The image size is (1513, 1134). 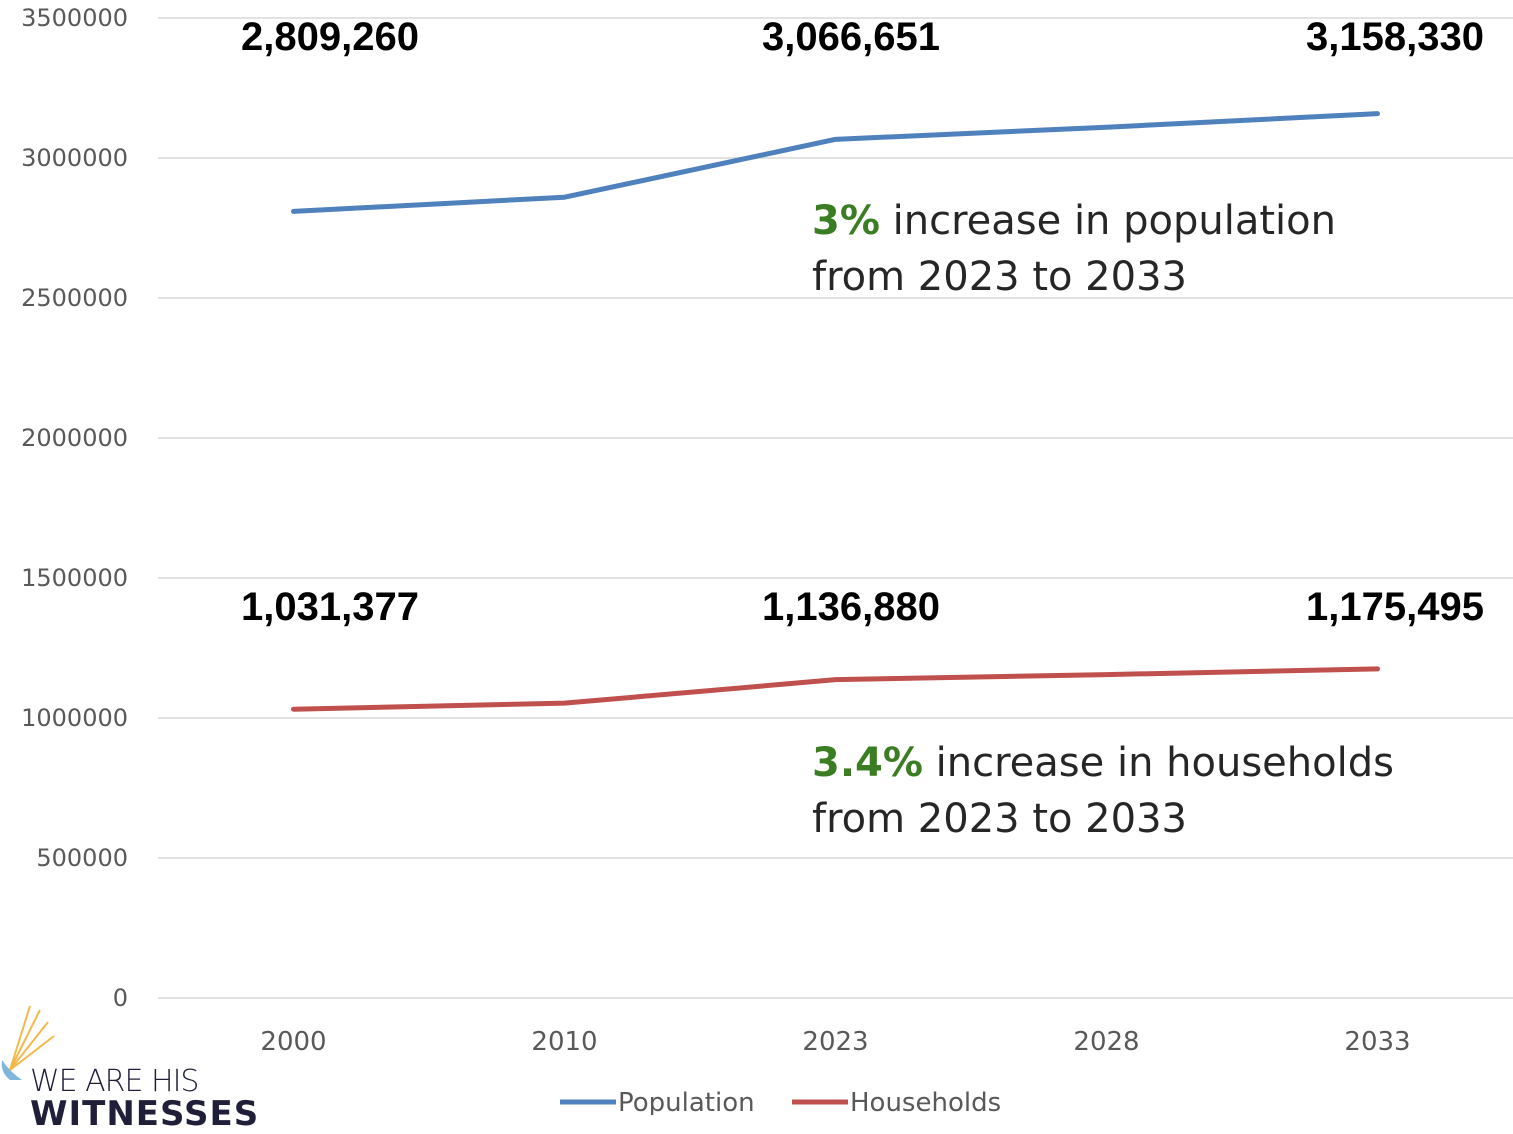 What do you see at coordinates (780, 1101) in the screenshot?
I see `legend: Population Households` at bounding box center [780, 1101].